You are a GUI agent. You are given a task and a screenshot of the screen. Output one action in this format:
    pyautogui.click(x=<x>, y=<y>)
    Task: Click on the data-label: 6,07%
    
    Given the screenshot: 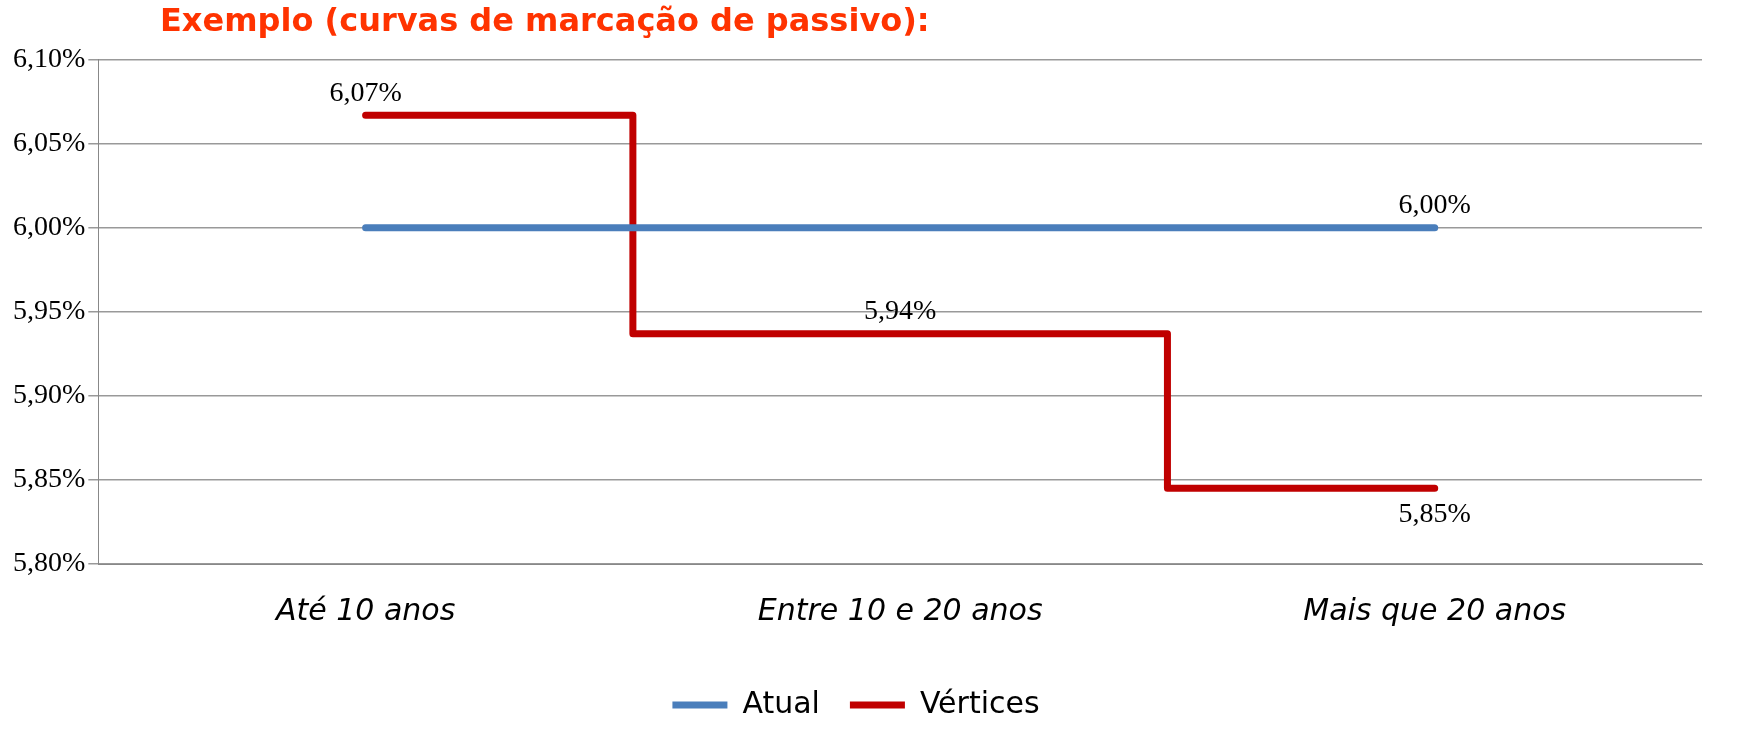 What is the action you would take?
    pyautogui.click(x=365, y=91)
    